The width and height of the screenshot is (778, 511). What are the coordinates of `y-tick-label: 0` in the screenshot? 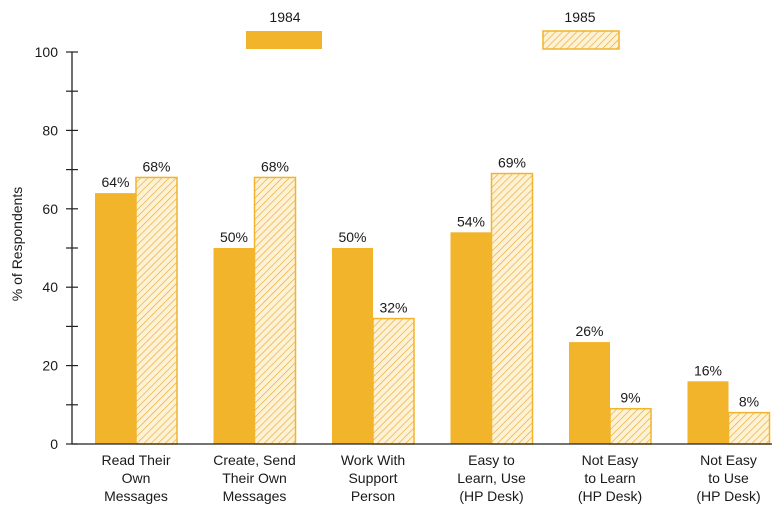 It's located at (54, 444).